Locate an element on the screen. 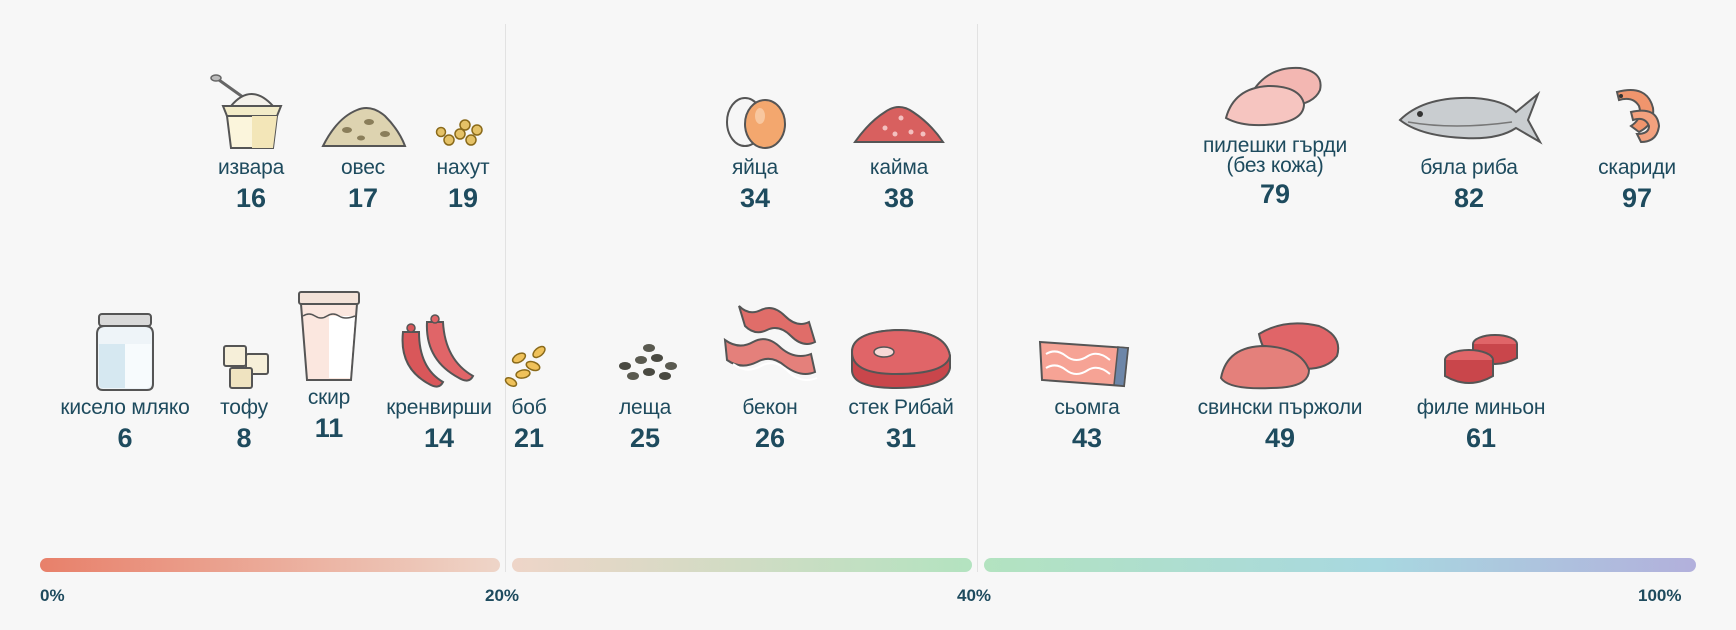 Image resolution: width=1736 pixels, height=630 pixels. food-label: нахут is located at coordinates (463, 167).